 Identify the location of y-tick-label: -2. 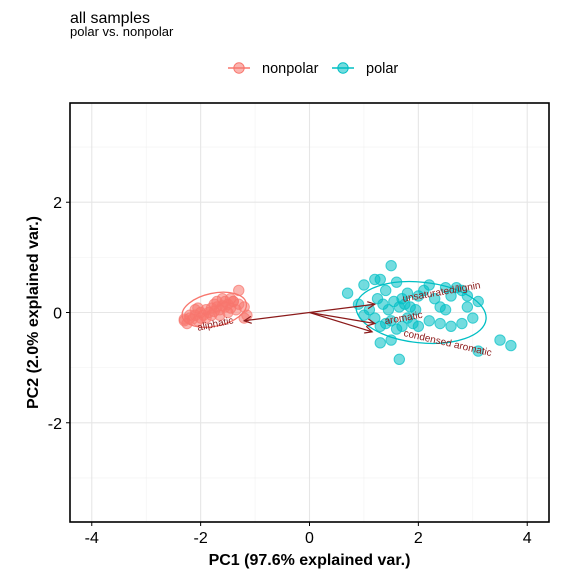
(55, 424).